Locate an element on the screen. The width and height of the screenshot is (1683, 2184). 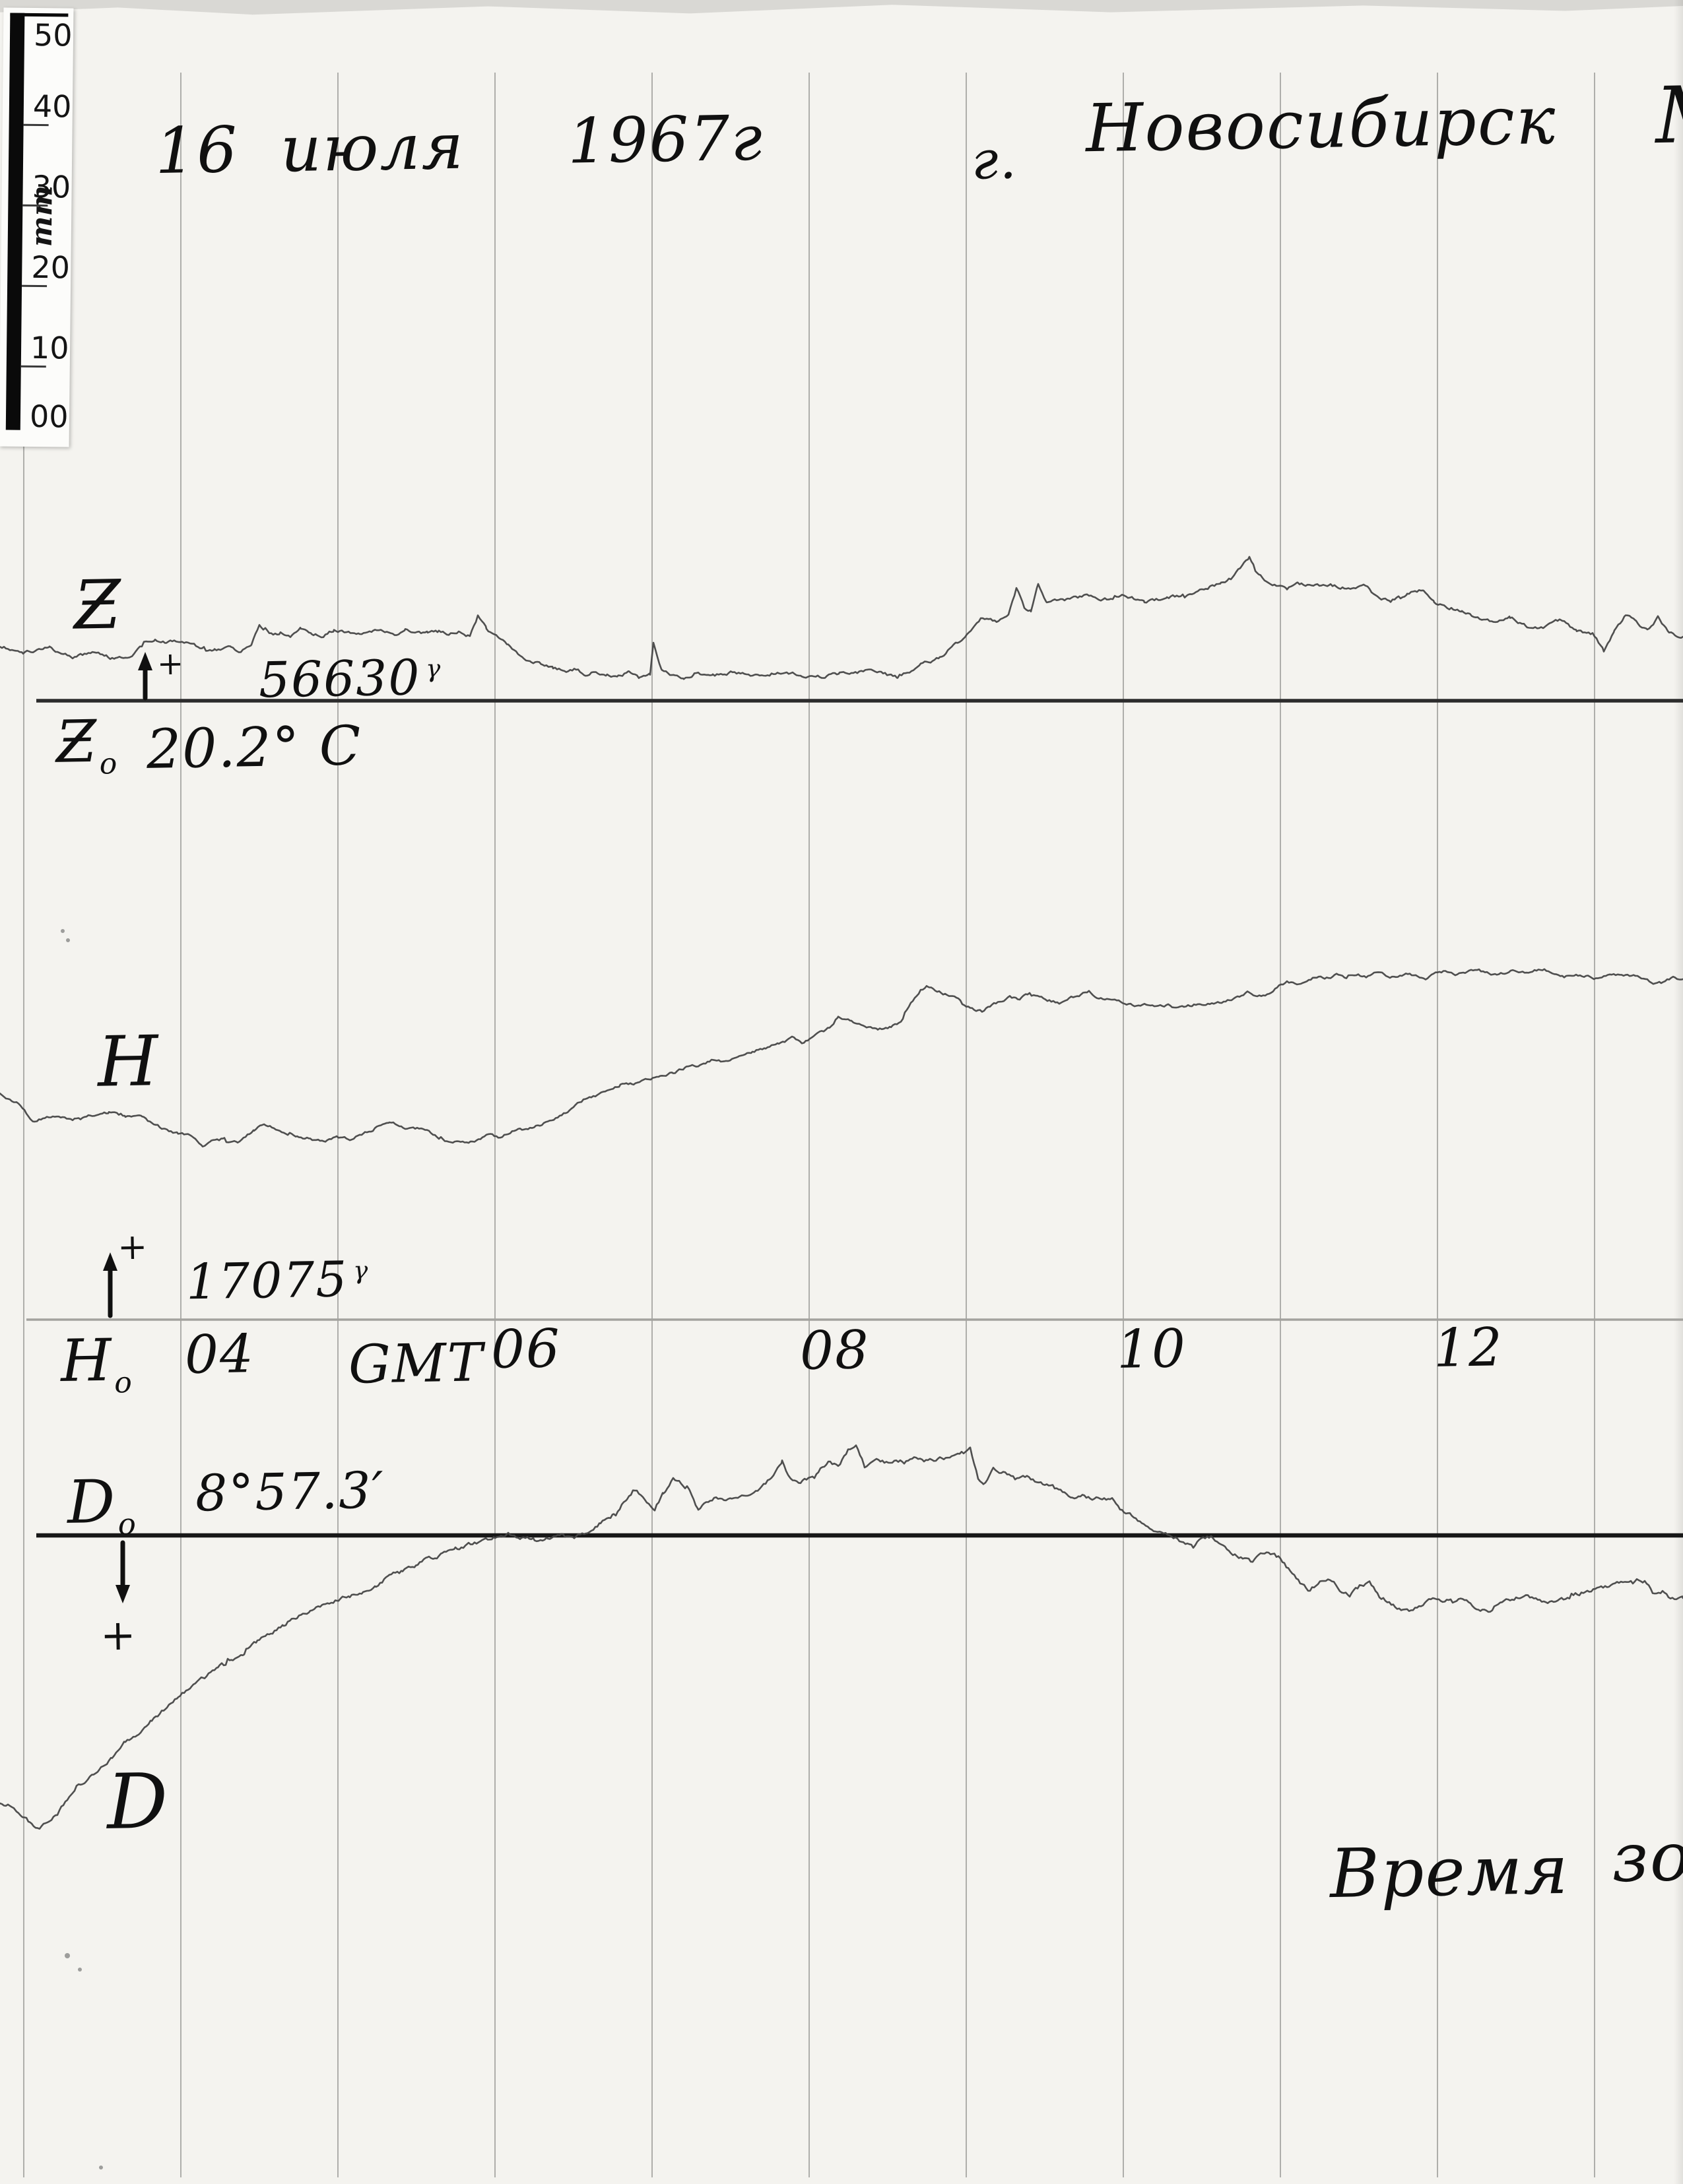
h-baseline-label: Ho is located at coordinates (97, 1363).